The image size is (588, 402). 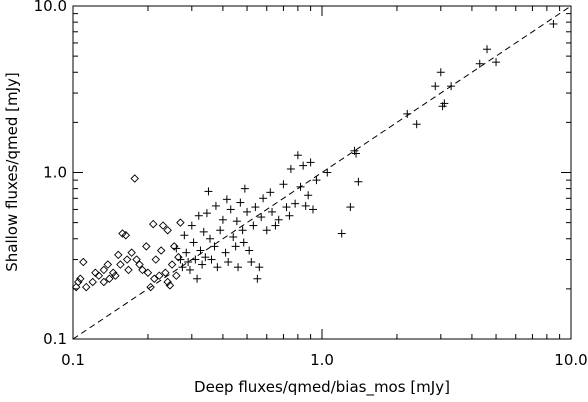 I want to click on x-tick-label: 1.0, so click(x=322, y=360).